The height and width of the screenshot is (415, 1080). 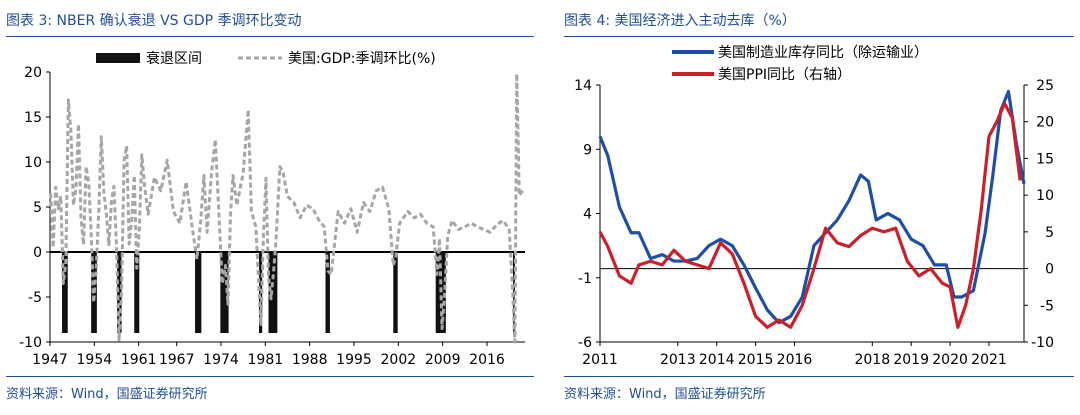 What do you see at coordinates (118, 58) in the screenshot?
I see `legend-swatch-recession` at bounding box center [118, 58].